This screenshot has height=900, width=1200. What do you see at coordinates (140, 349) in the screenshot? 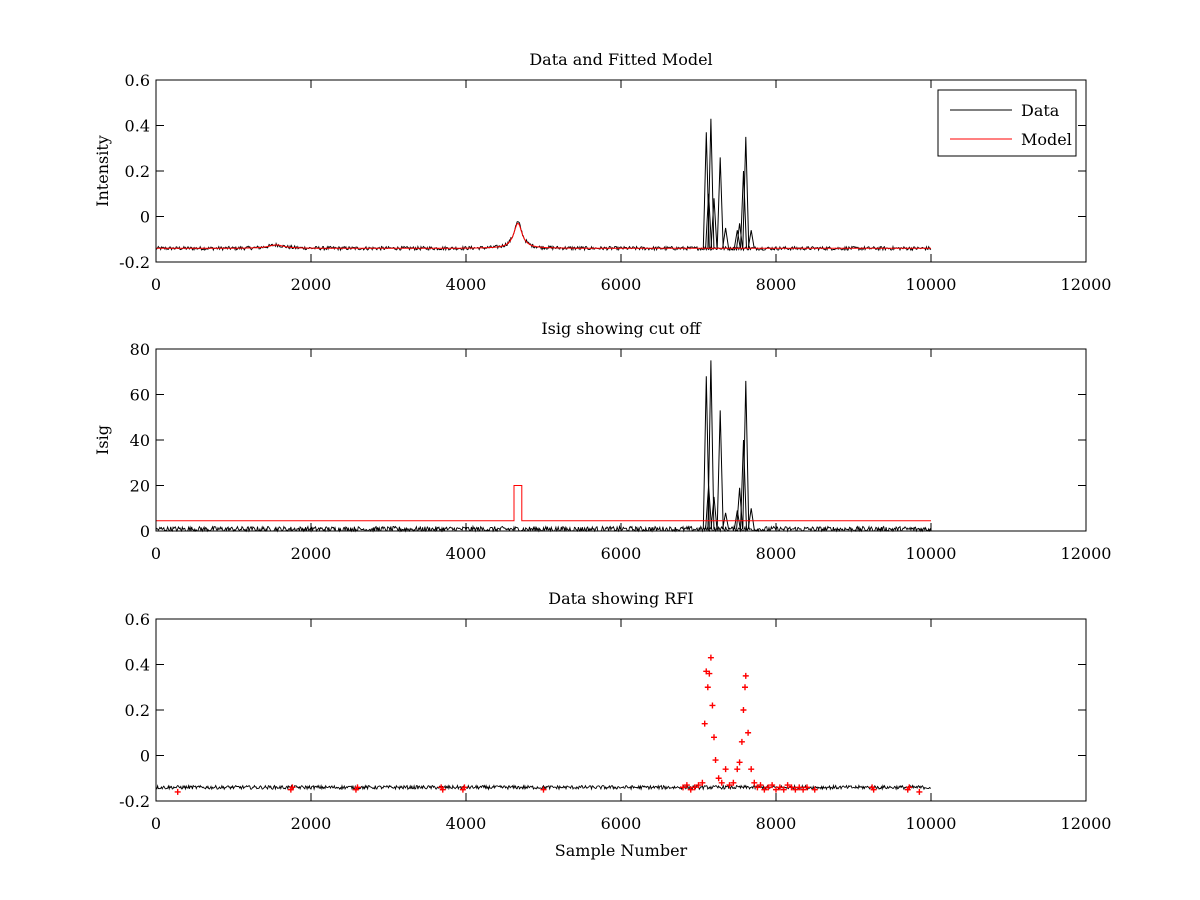
I see `y-tick-label: 80` at bounding box center [140, 349].